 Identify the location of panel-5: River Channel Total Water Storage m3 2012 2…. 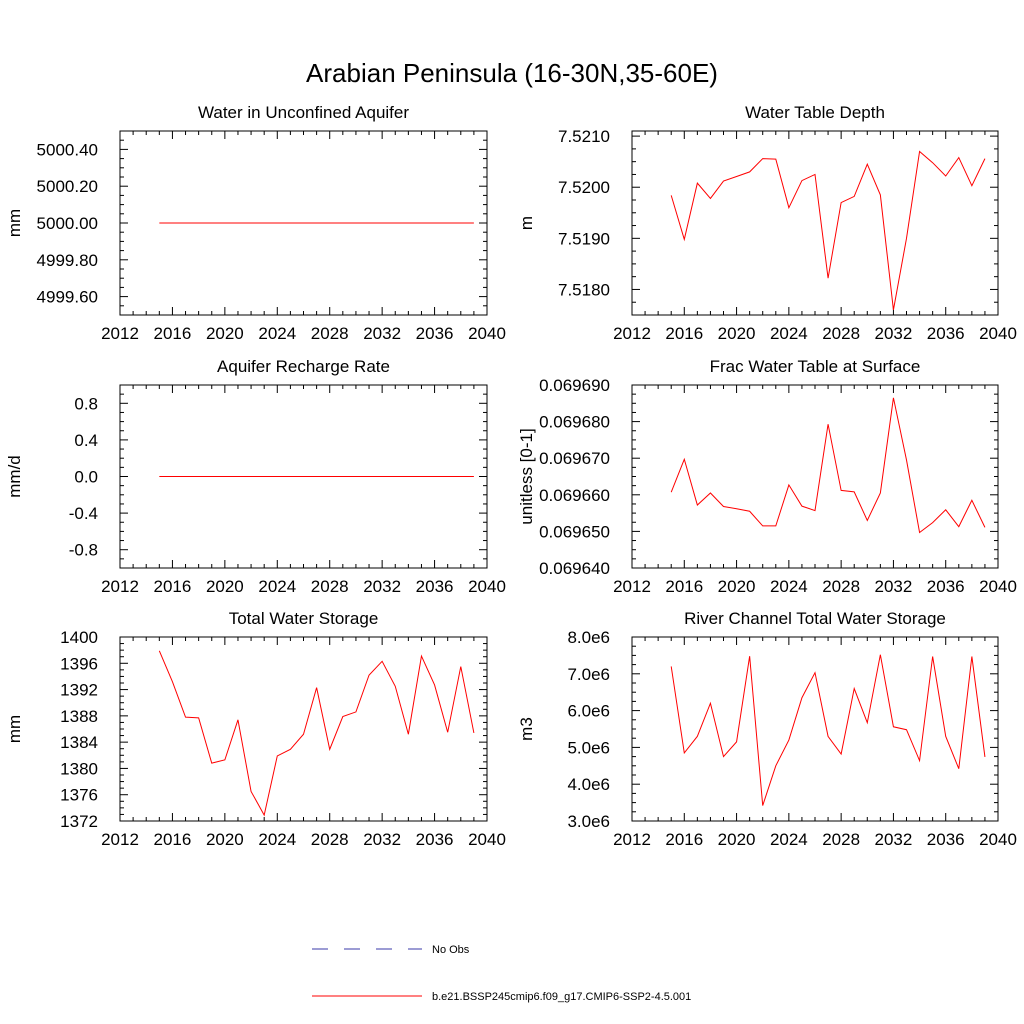
(767, 729).